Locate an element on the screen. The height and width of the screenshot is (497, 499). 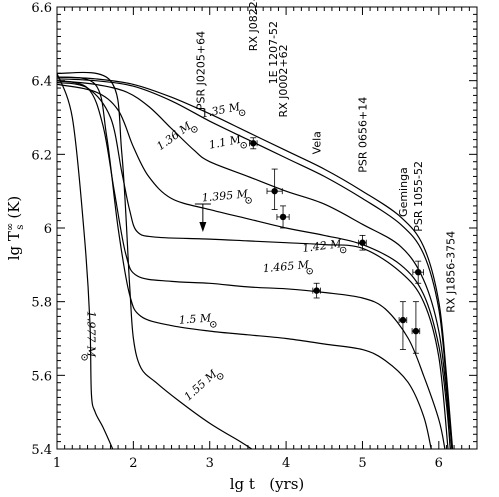
series-label-2: 1.36 M is located at coordinates (174, 136).